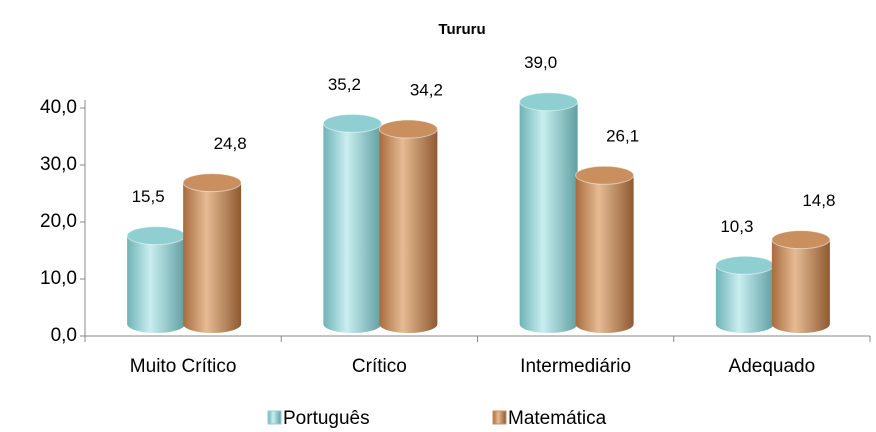 The height and width of the screenshot is (432, 876). I want to click on data-label: 39,0, so click(540, 62).